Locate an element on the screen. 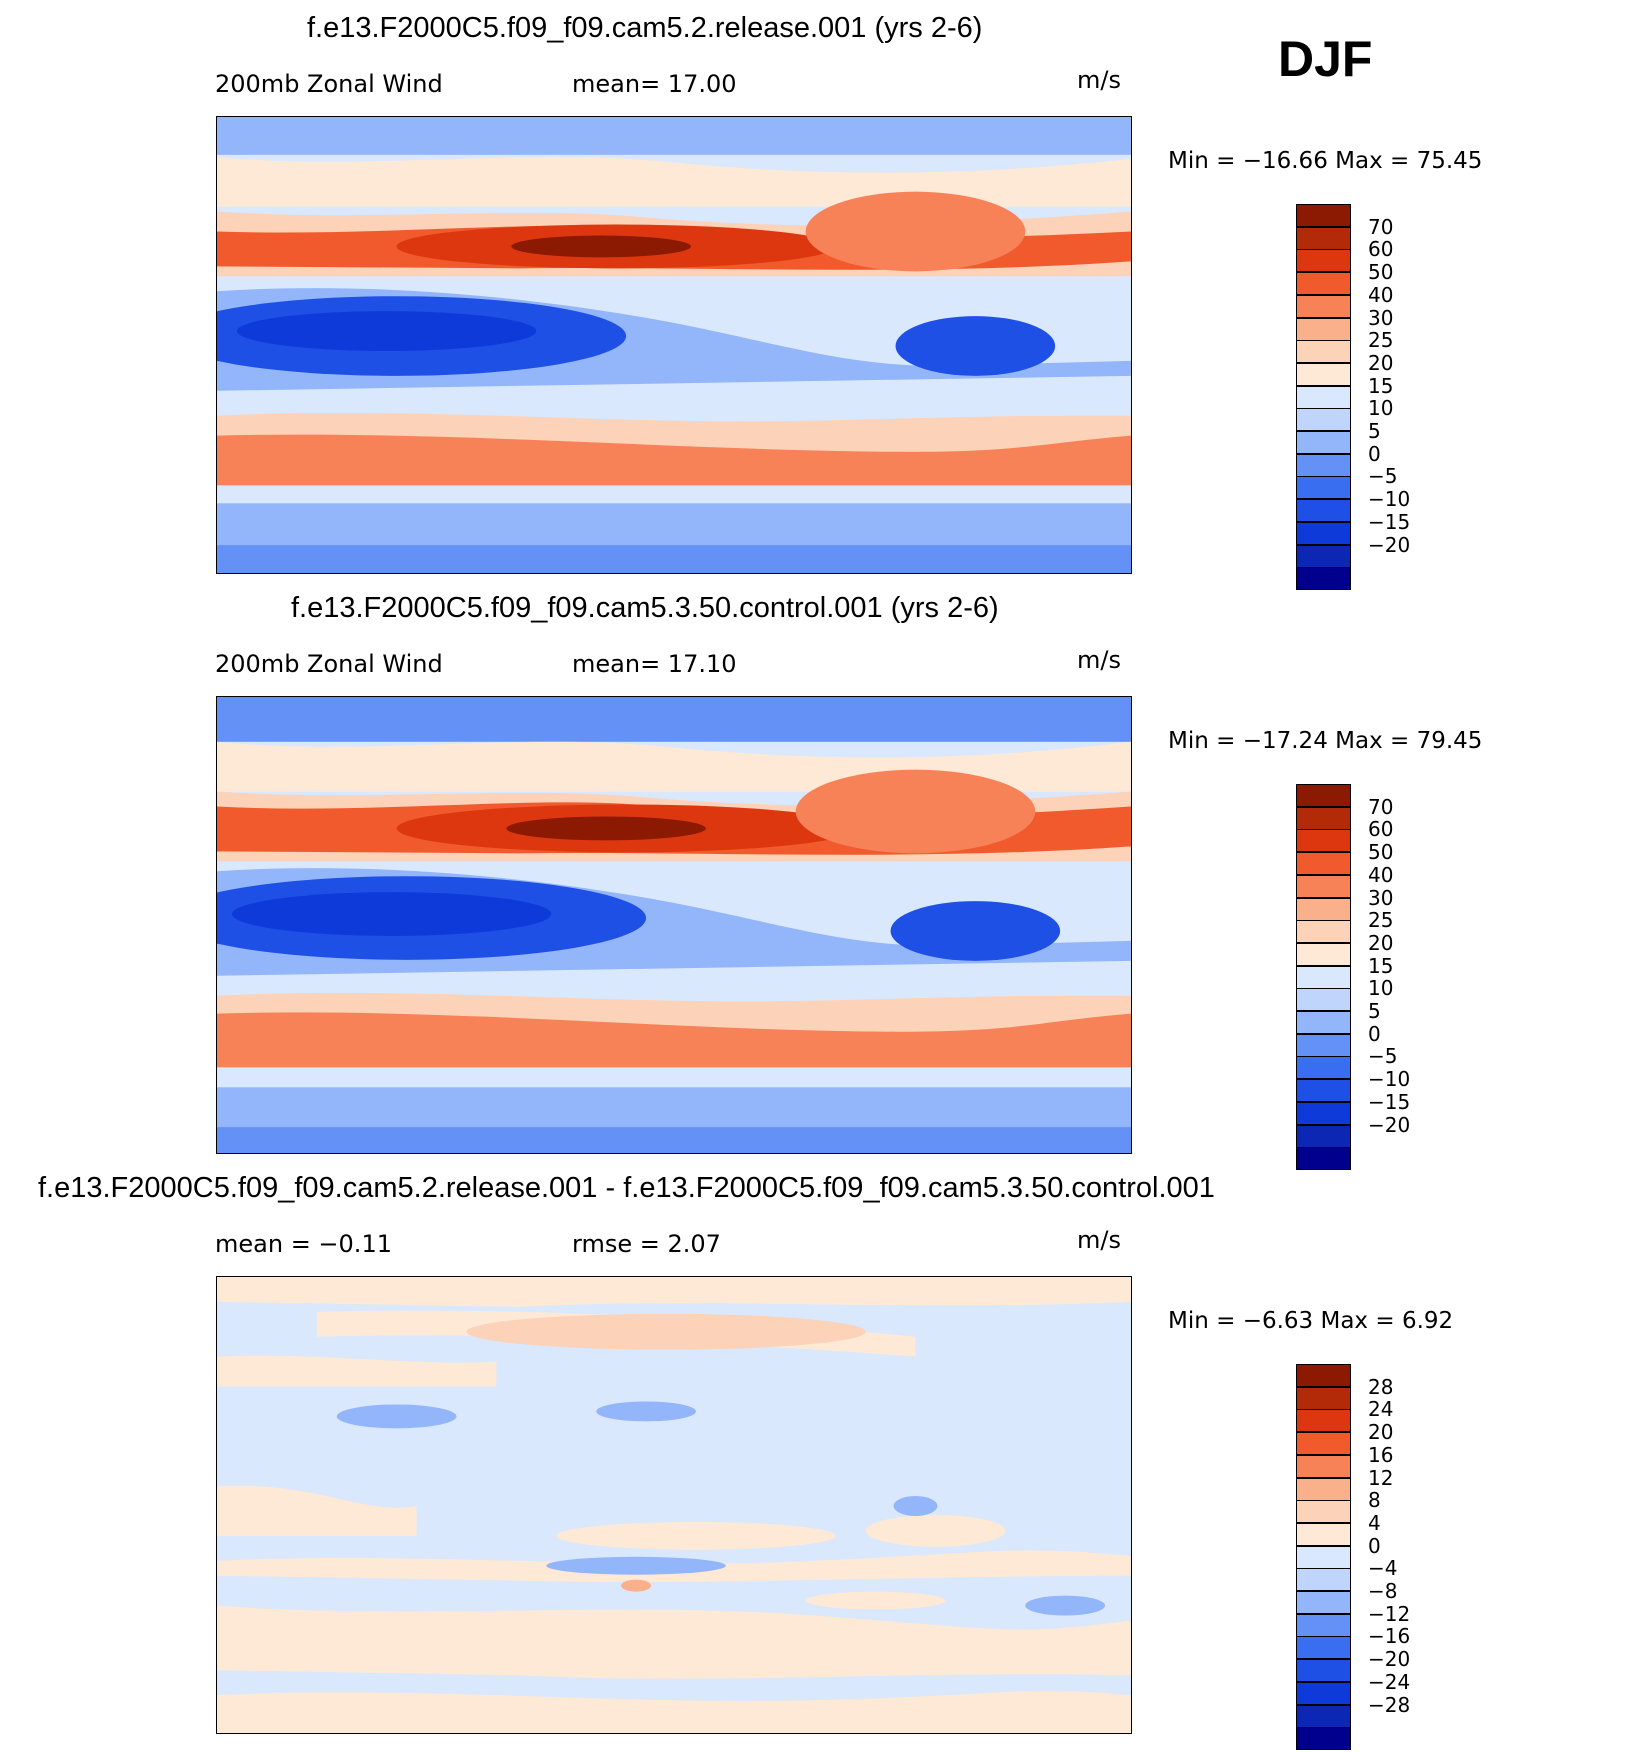  panel3-map is located at coordinates (674, 1505).